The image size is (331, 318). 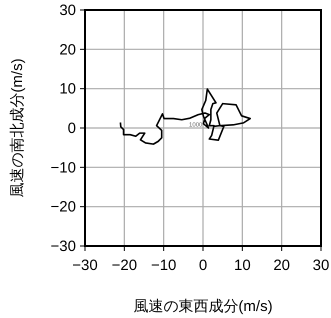 What do you see at coordinates (85, 265) in the screenshot?
I see `x-tick-label: −30` at bounding box center [85, 265].